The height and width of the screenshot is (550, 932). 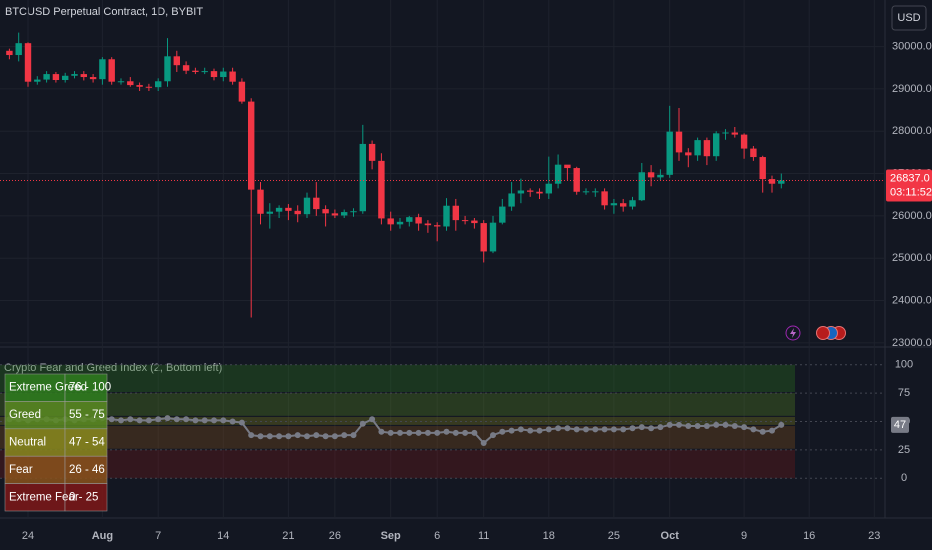 I want to click on table-range: 76 - 100, so click(x=90, y=388).